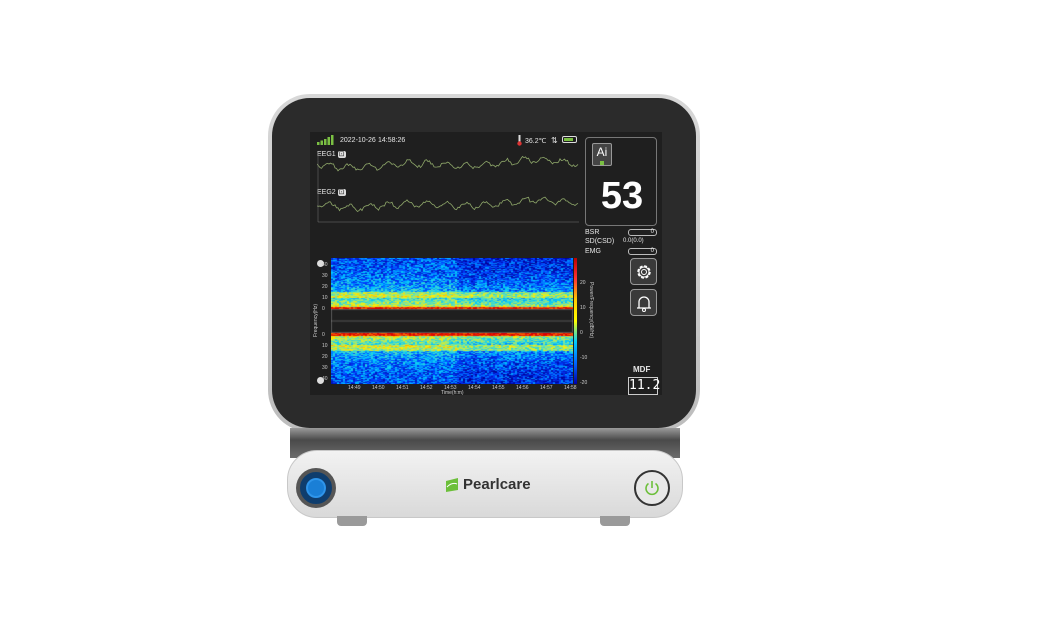 This screenshot has width=1060, height=620. Describe the element at coordinates (642, 369) in the screenshot. I see `mdf-label: MDF` at that location.